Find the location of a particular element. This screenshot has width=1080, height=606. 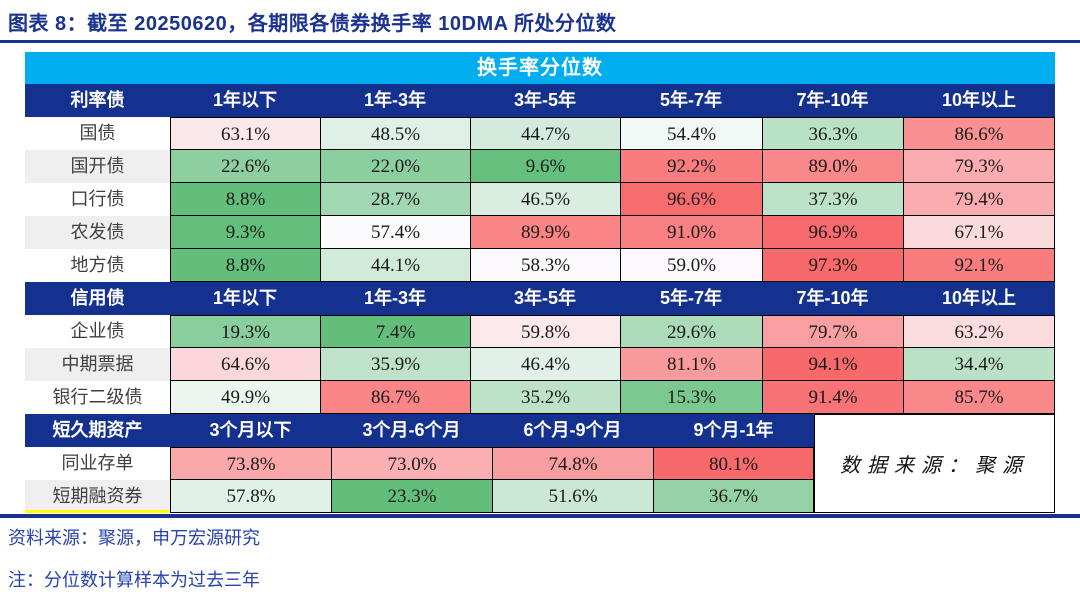

percentile-cell: 73.8% is located at coordinates (250, 463).